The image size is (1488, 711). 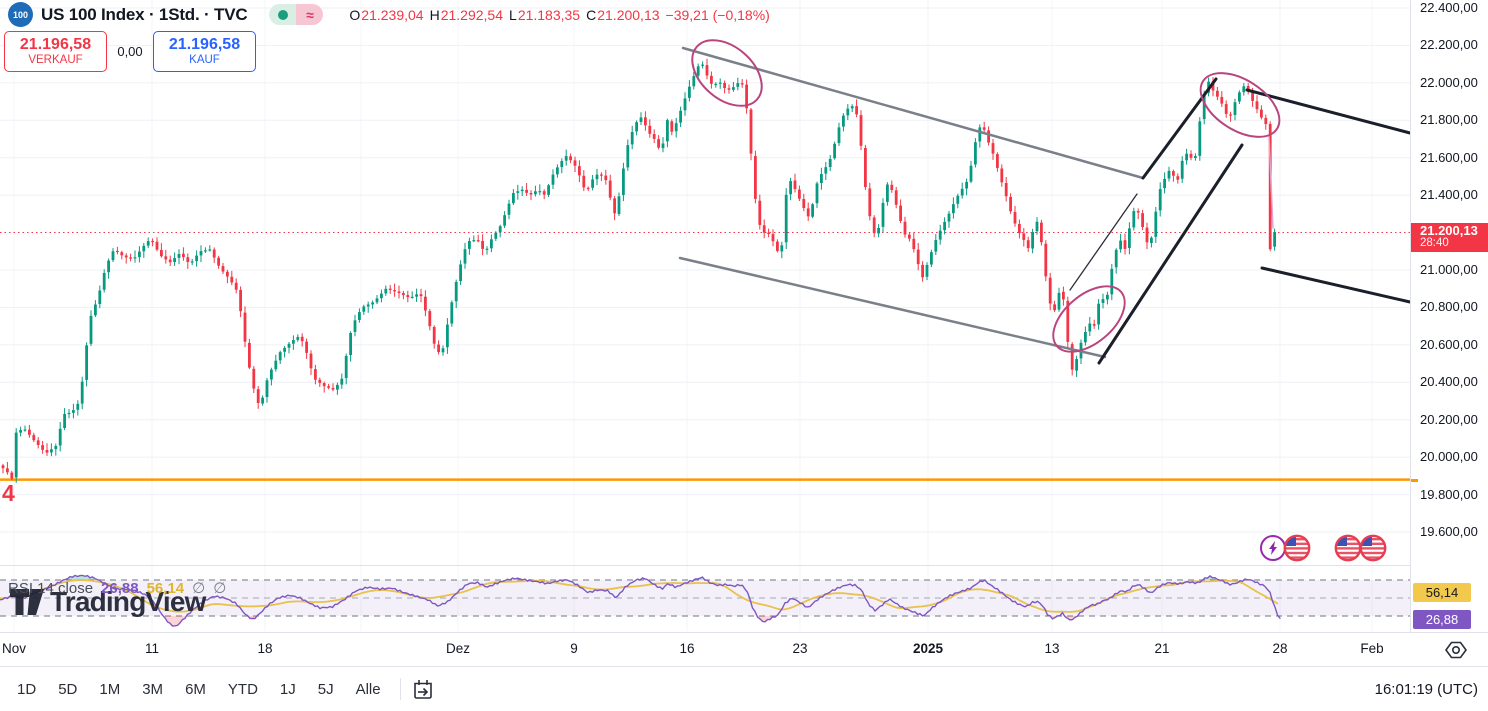 What do you see at coordinates (1442, 619) in the screenshot?
I see `rsi-rsi-badge: 26,88` at bounding box center [1442, 619].